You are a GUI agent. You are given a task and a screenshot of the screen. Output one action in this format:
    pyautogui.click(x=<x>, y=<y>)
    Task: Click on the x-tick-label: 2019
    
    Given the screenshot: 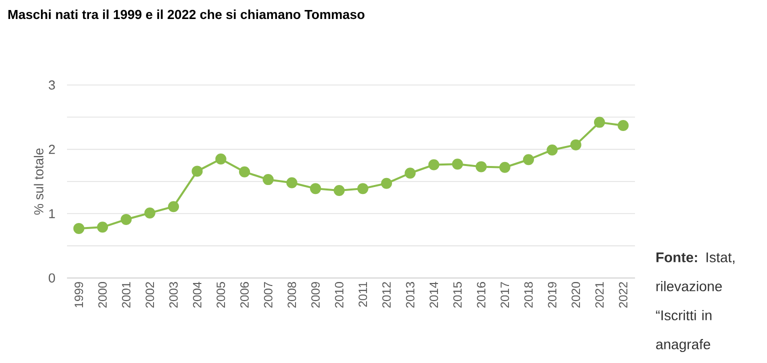 What is the action you would take?
    pyautogui.click(x=552, y=295)
    